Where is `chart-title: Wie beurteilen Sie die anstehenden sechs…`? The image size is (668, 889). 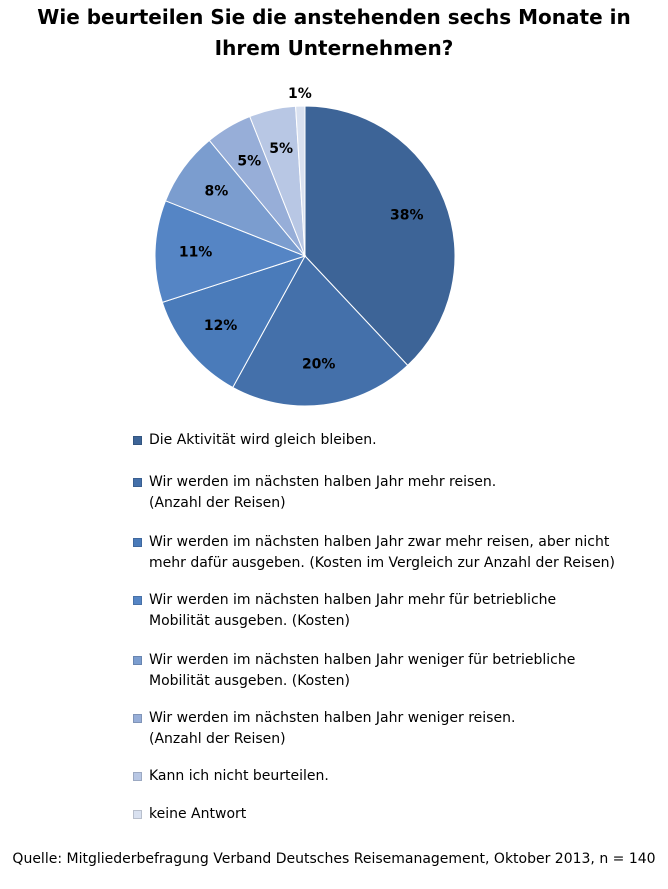 chart-title: Wie beurteilen Sie die anstehenden sechs… is located at coordinates (334, 32).